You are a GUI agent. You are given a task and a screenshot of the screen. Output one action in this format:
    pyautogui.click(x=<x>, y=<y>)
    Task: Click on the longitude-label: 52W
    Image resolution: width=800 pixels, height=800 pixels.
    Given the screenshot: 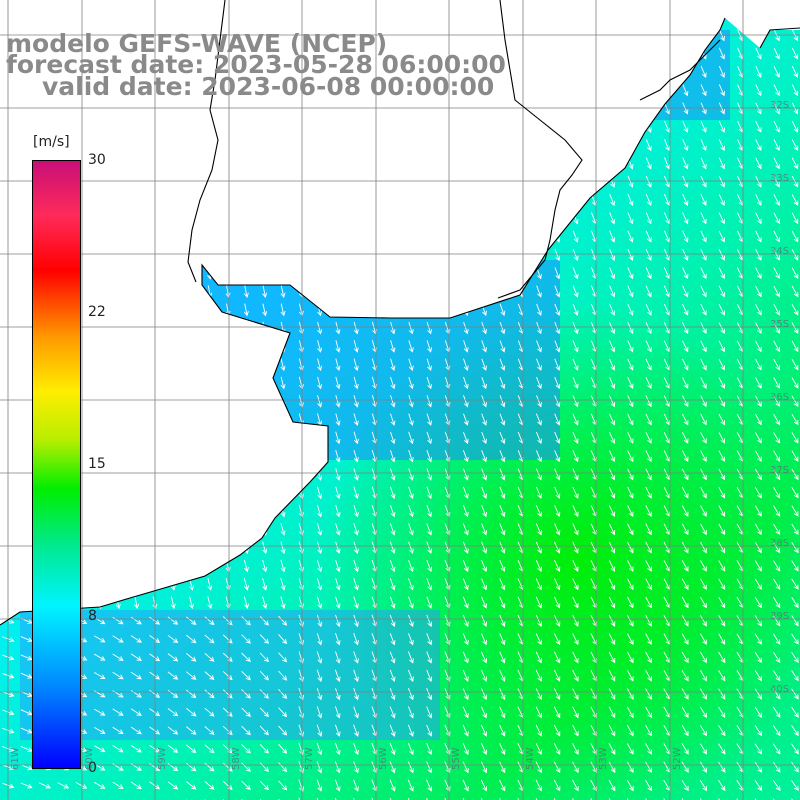 What is the action you would take?
    pyautogui.click(x=677, y=758)
    